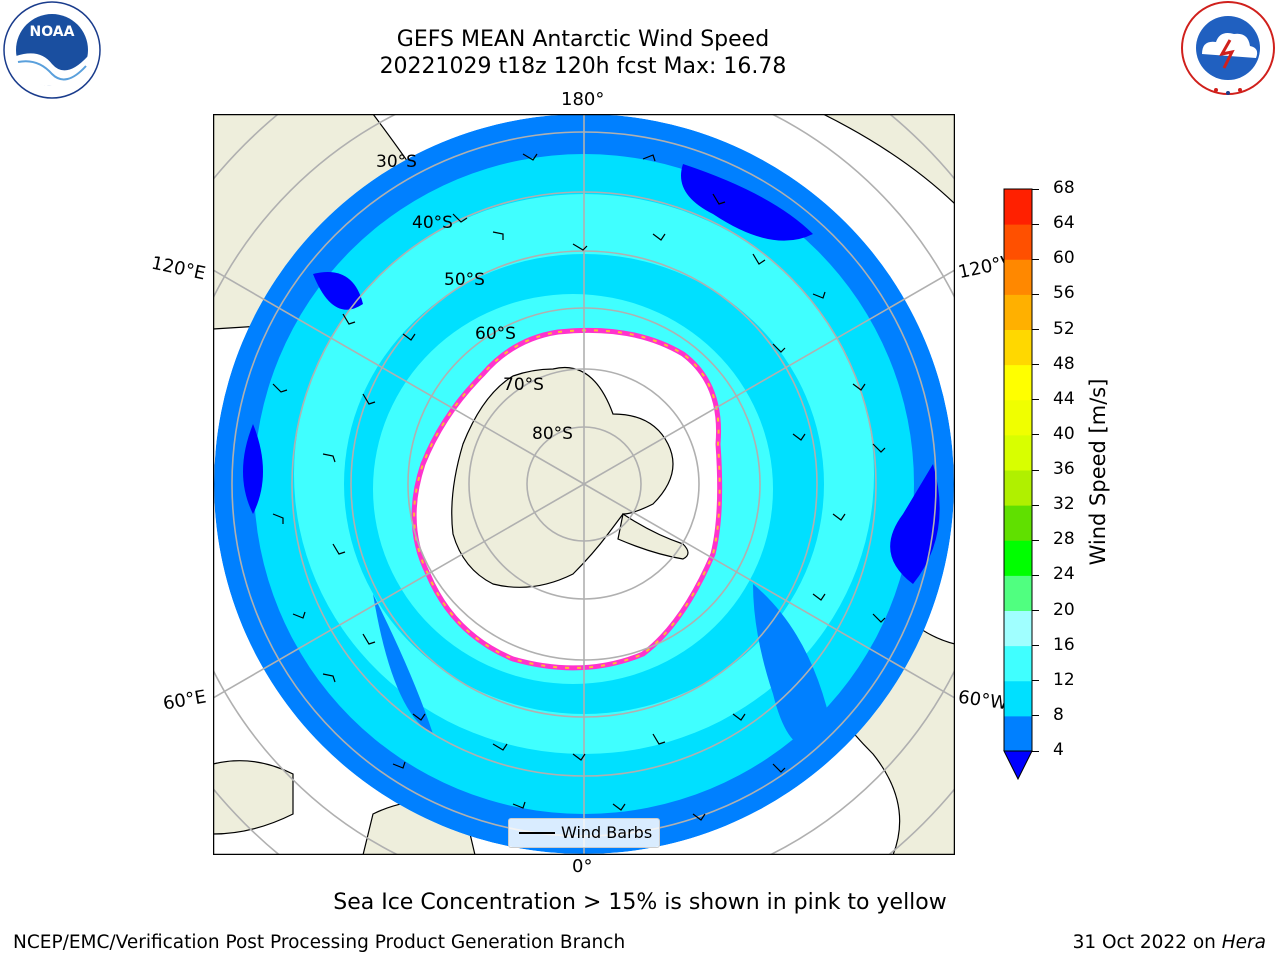 Image resolution: width=1280 pixels, height=960 pixels. I want to click on lat-label-60s: 60°S, so click(495, 334).